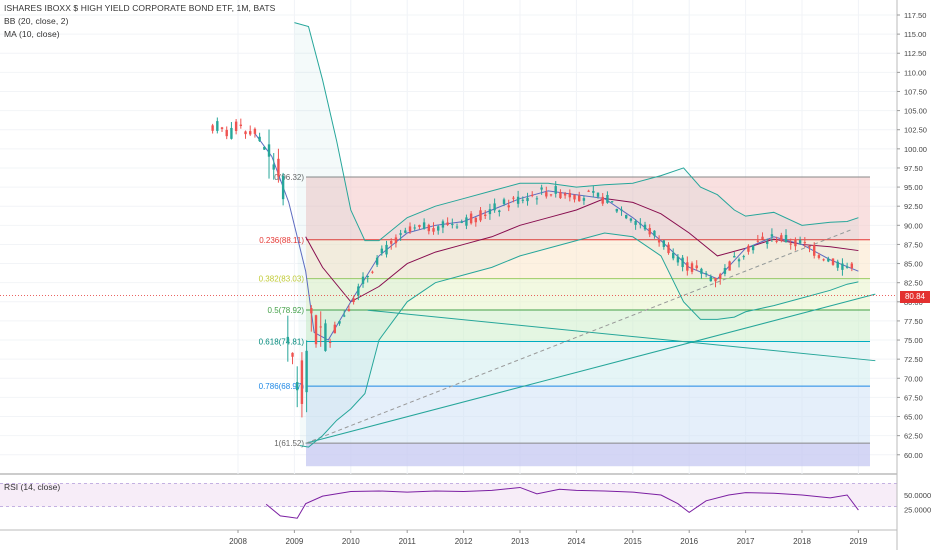 This screenshot has height=555, width=932. Describe the element at coordinates (32, 34) in the screenshot. I see `ma-legend: MA (10, close)` at that location.